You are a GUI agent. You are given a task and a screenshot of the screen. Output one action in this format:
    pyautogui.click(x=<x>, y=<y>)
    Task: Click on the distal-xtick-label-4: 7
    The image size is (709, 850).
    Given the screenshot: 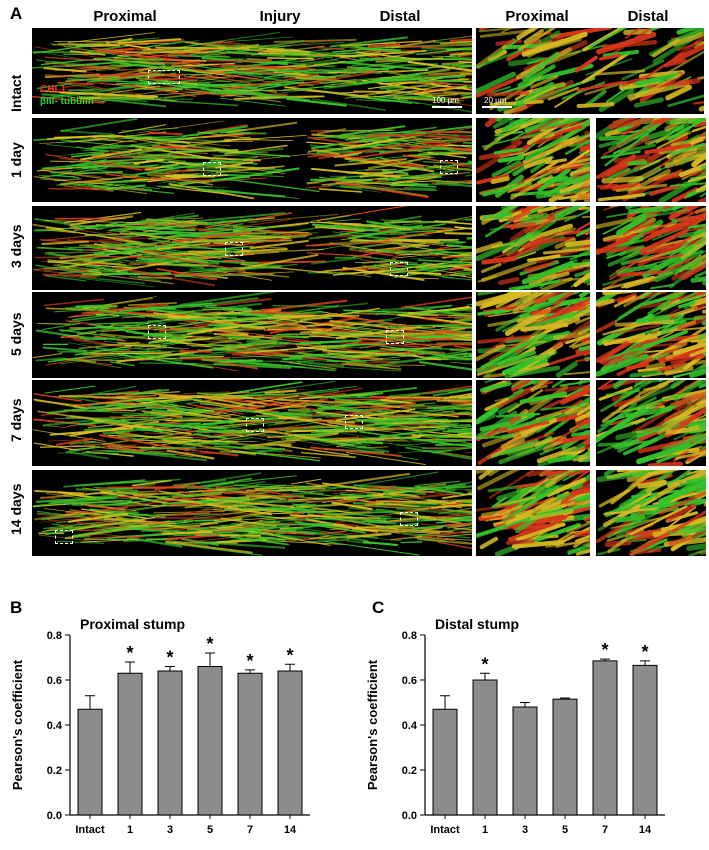 What is the action you would take?
    pyautogui.click(x=605, y=830)
    